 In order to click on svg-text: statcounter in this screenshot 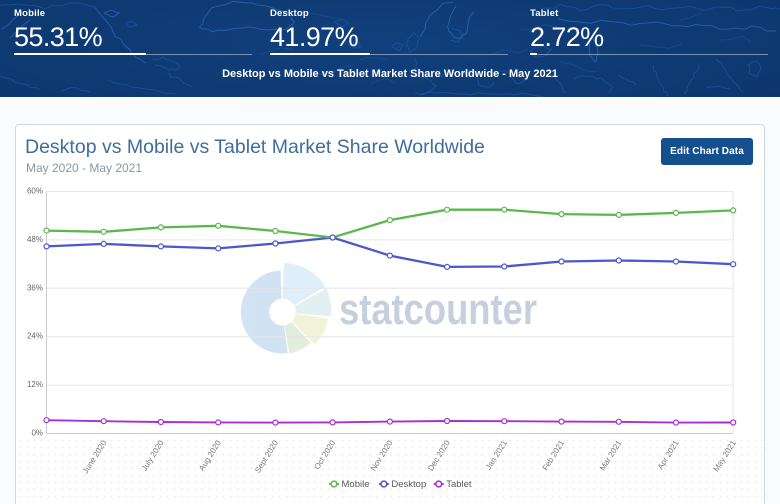, I will do `click(438, 309)`.